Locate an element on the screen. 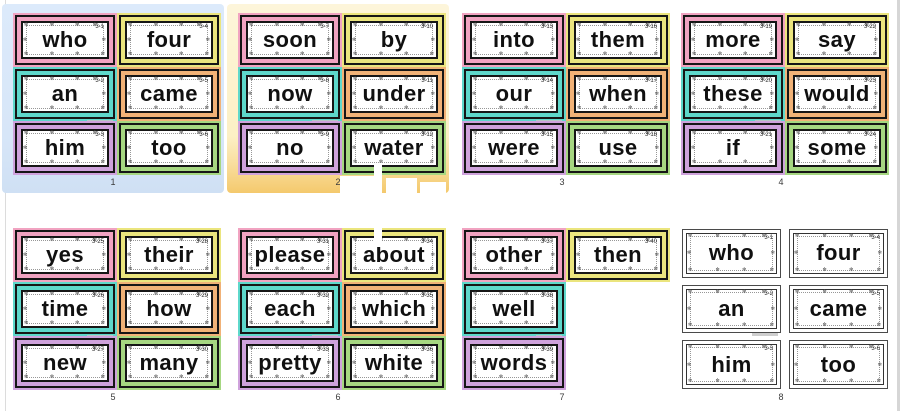 This screenshot has height=411, width=900. sight-word: some is located at coordinates (837, 147).